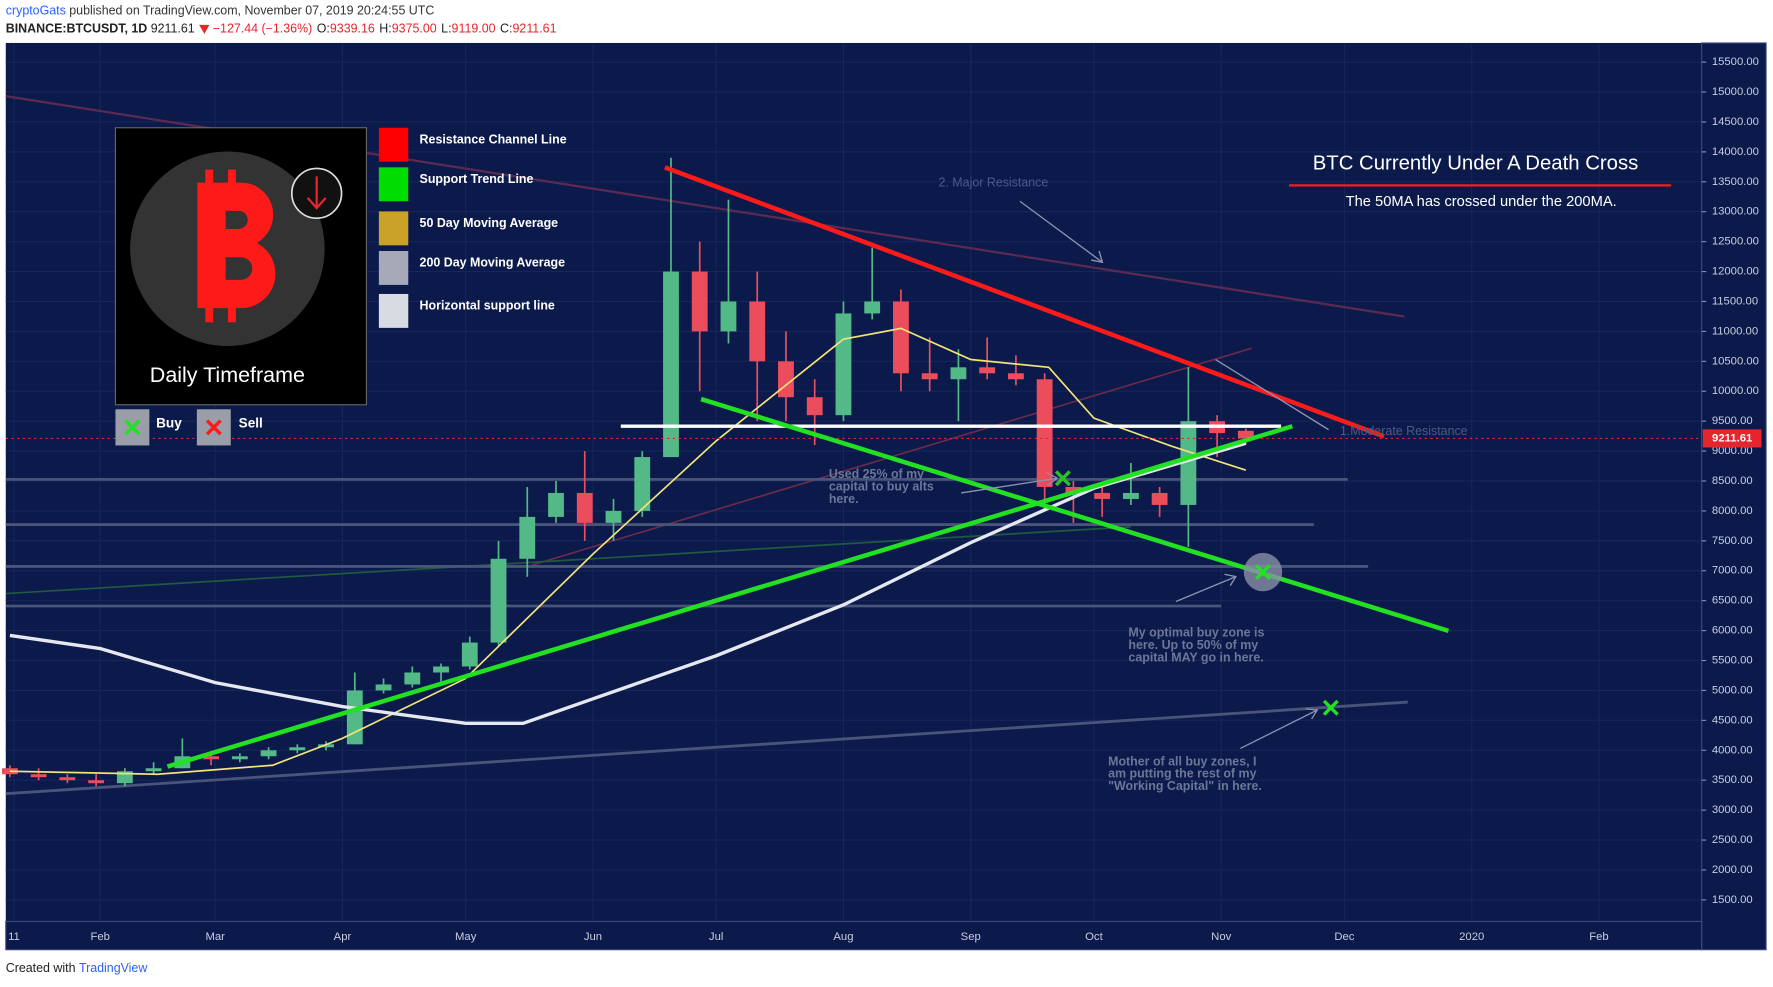 The image size is (1773, 987). What do you see at coordinates (1075, 515) in the screenshot?
I see `support-line` at bounding box center [1075, 515].